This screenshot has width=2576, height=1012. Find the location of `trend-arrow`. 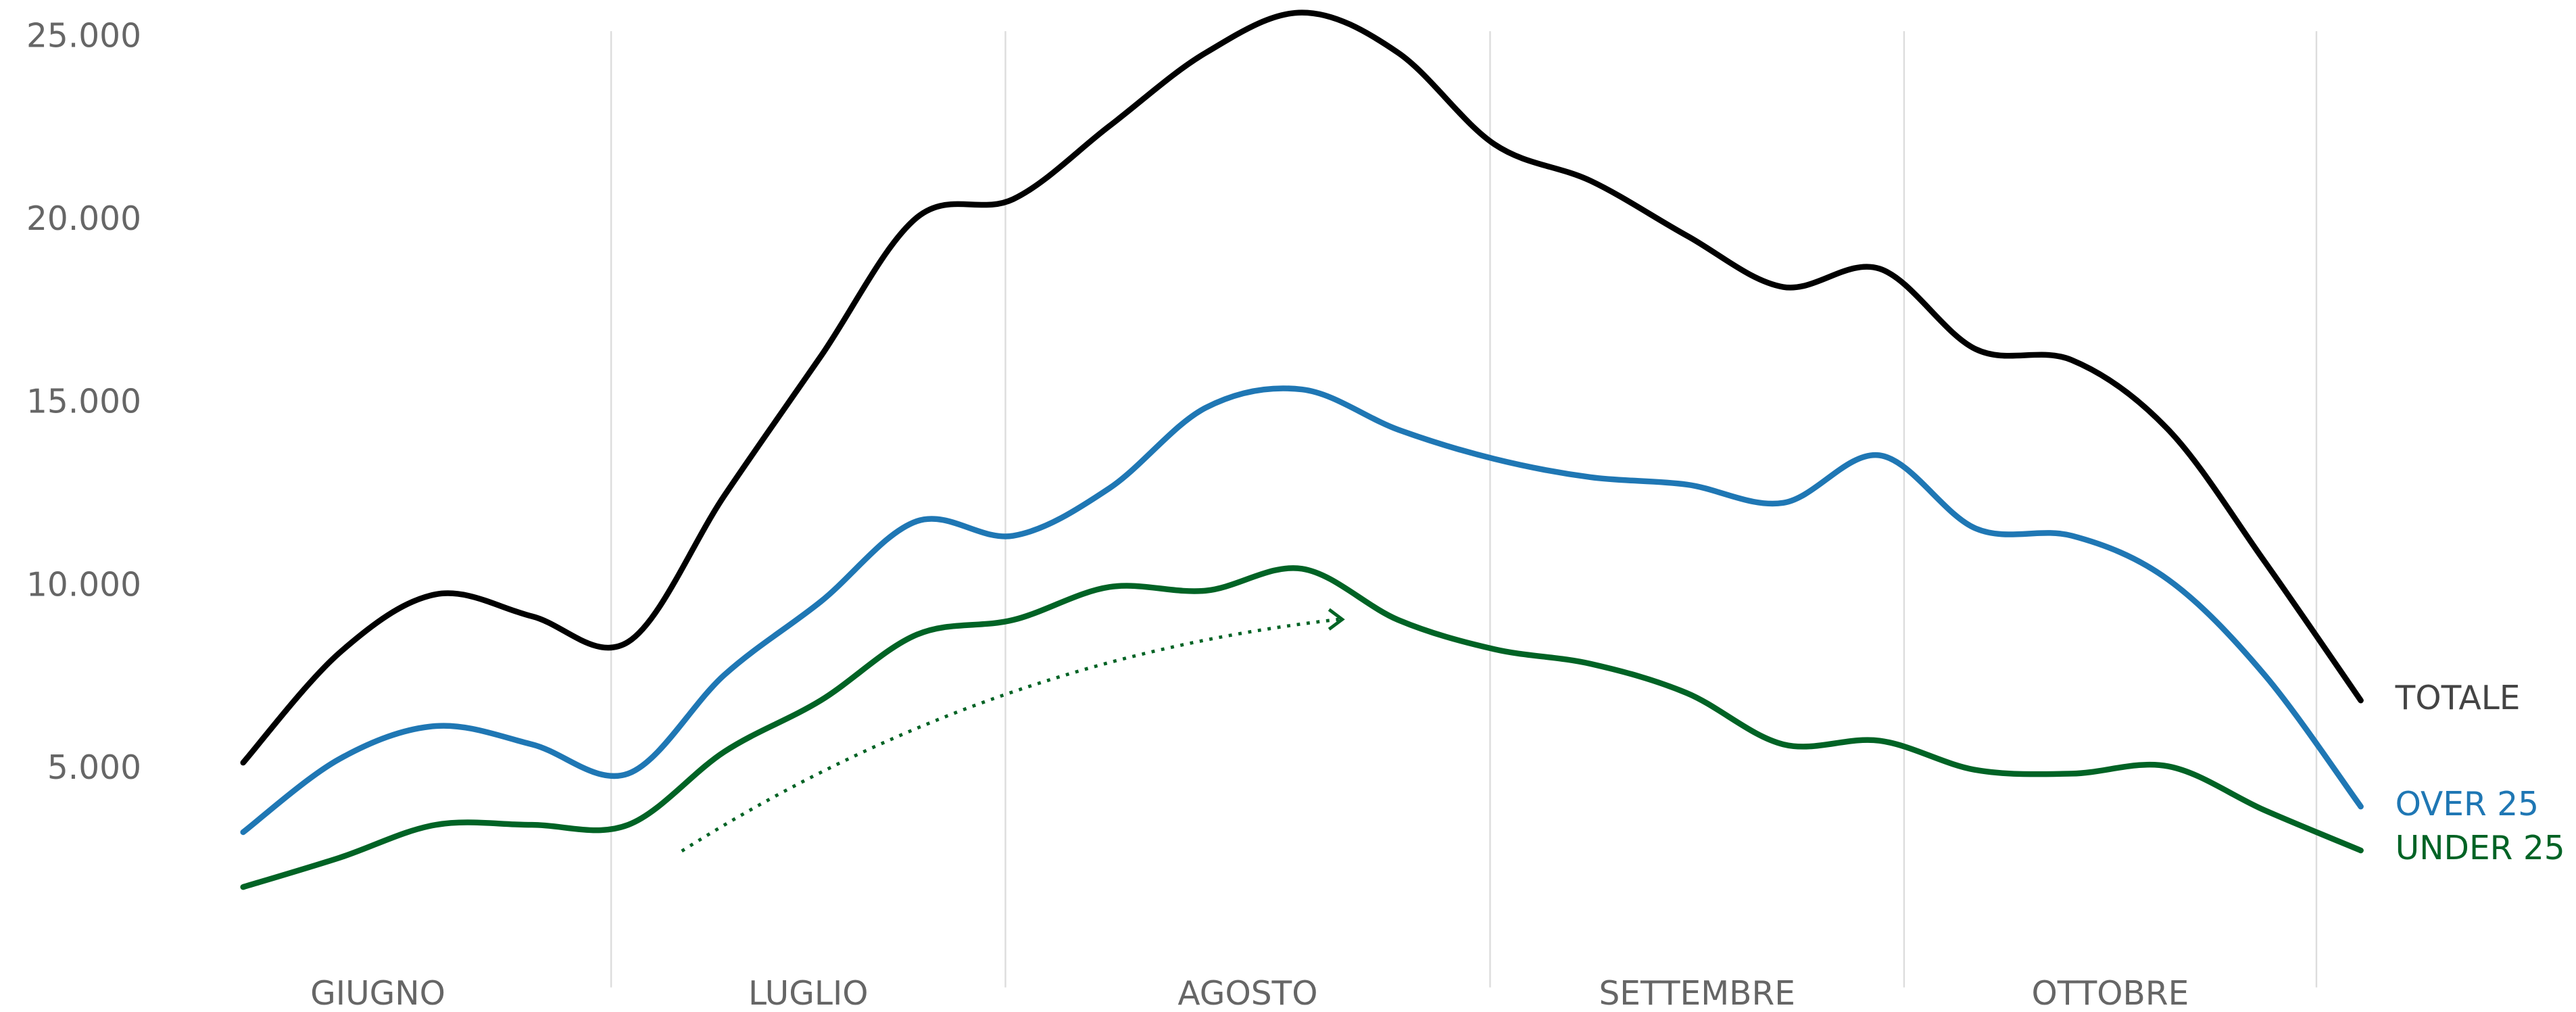

trend-arrow is located at coordinates (1013, 730).